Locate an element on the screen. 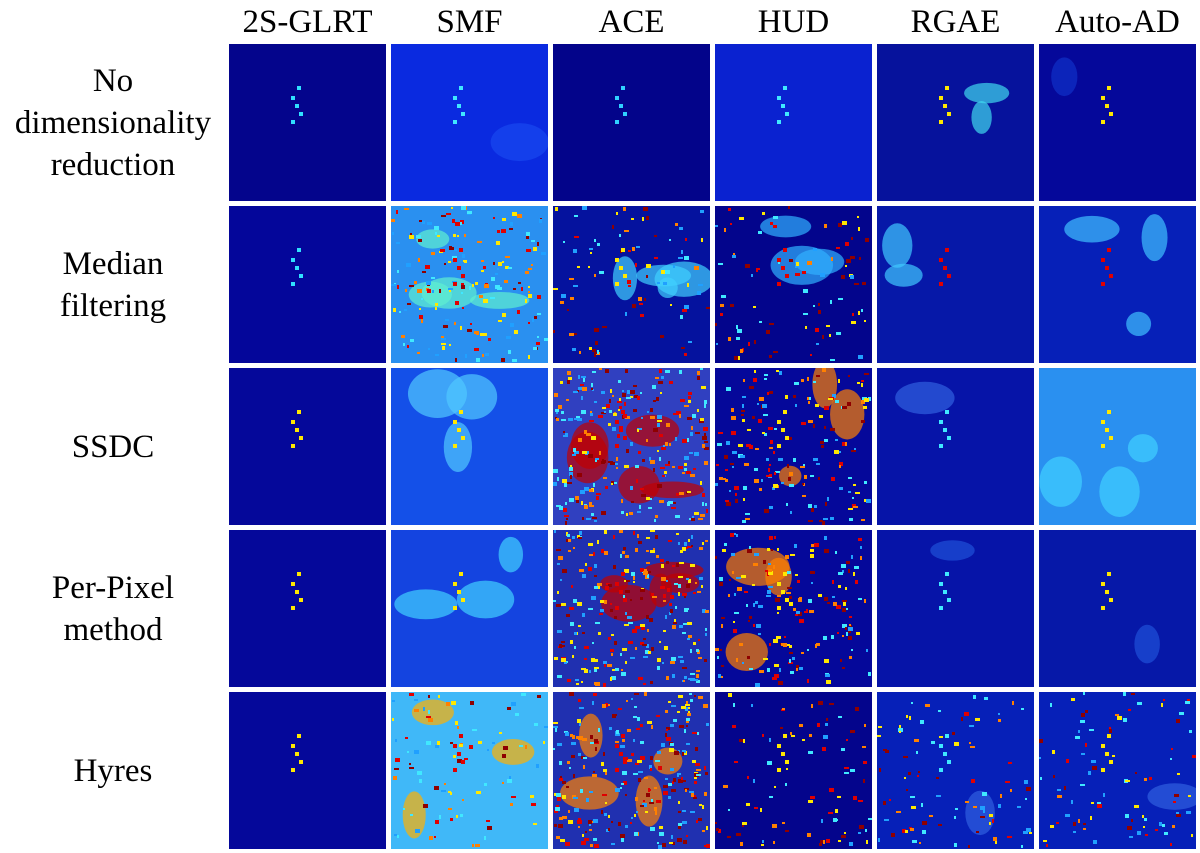 This screenshot has width=1200, height=853. column-header-rgae: RGAE is located at coordinates (955, 22).